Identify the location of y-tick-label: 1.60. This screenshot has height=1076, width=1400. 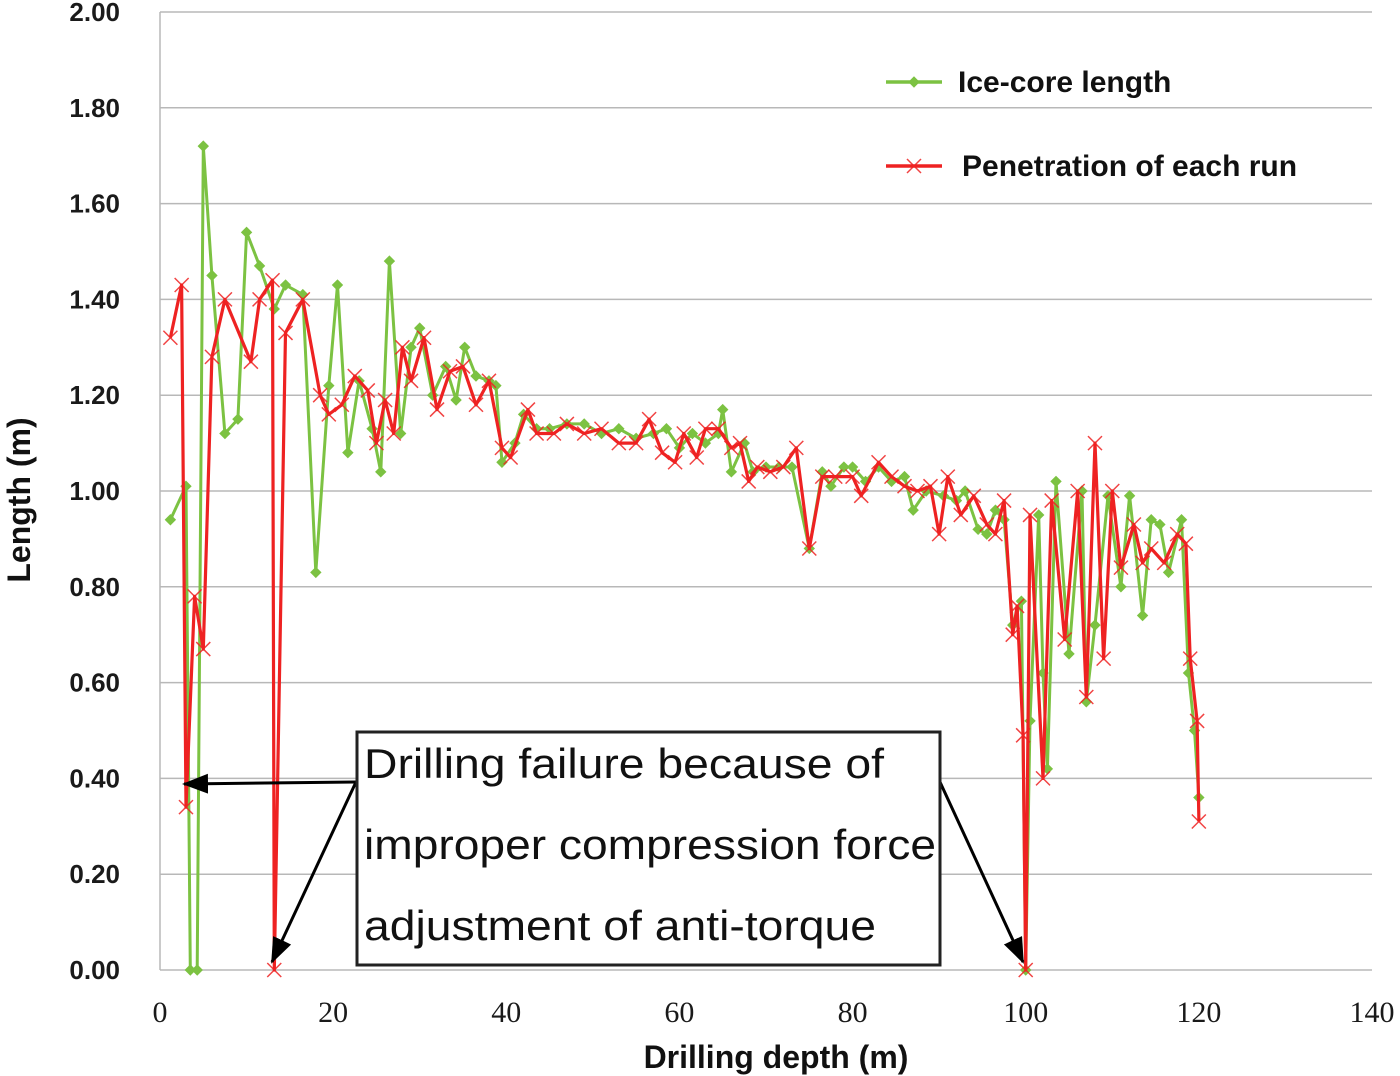
(94, 204).